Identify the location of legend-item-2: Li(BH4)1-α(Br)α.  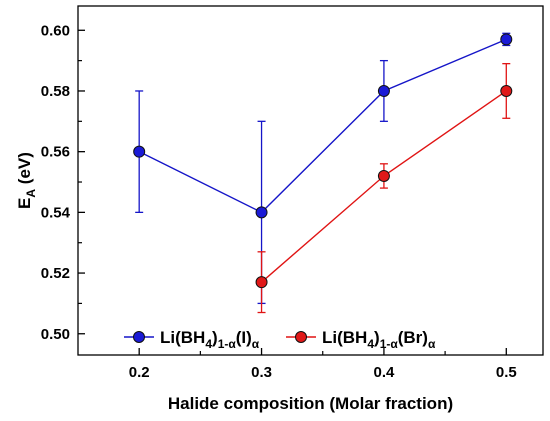
(361, 339).